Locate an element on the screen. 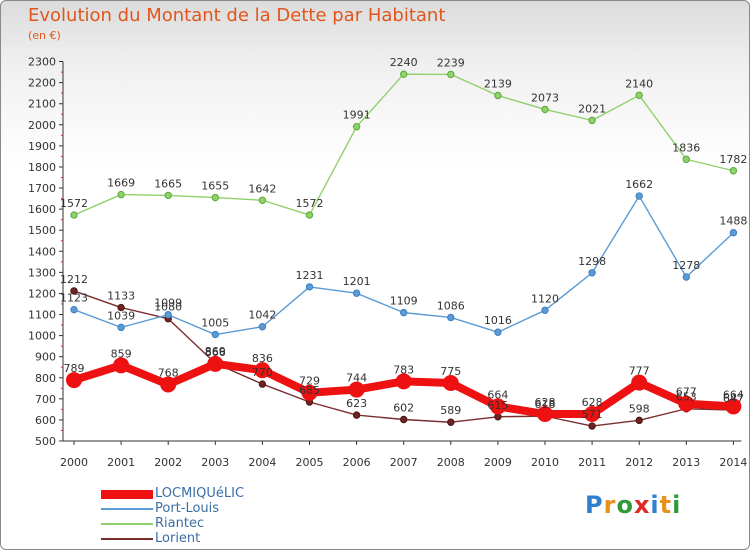  data-label: 628 is located at coordinates (545, 402).